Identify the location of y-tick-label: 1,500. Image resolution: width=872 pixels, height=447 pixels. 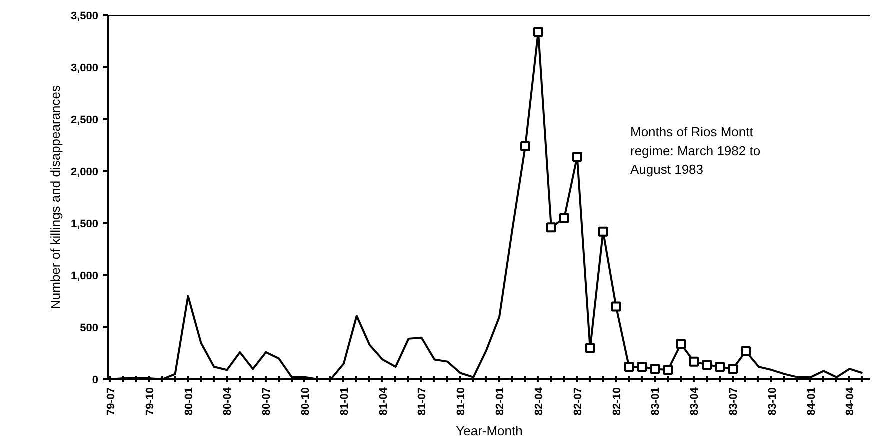
(84, 224).